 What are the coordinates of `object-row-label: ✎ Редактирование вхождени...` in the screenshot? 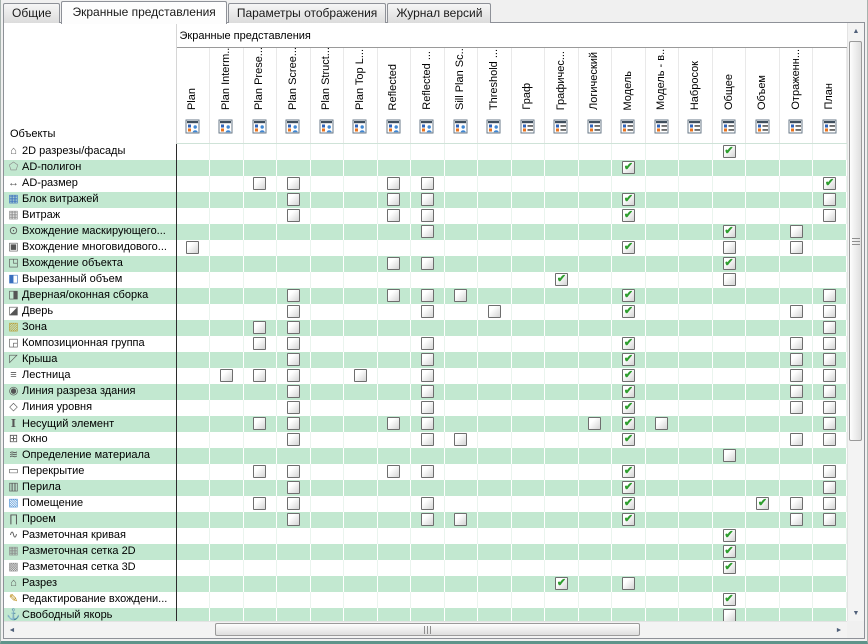 It's located at (90, 599).